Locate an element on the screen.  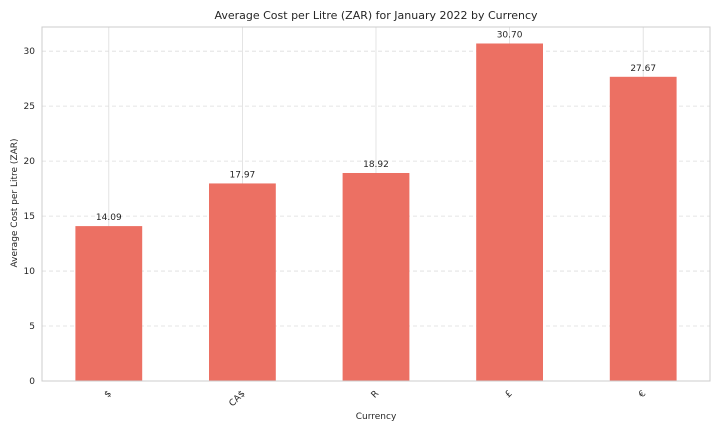
y-tick-label: 25 is located at coordinates (29, 107).